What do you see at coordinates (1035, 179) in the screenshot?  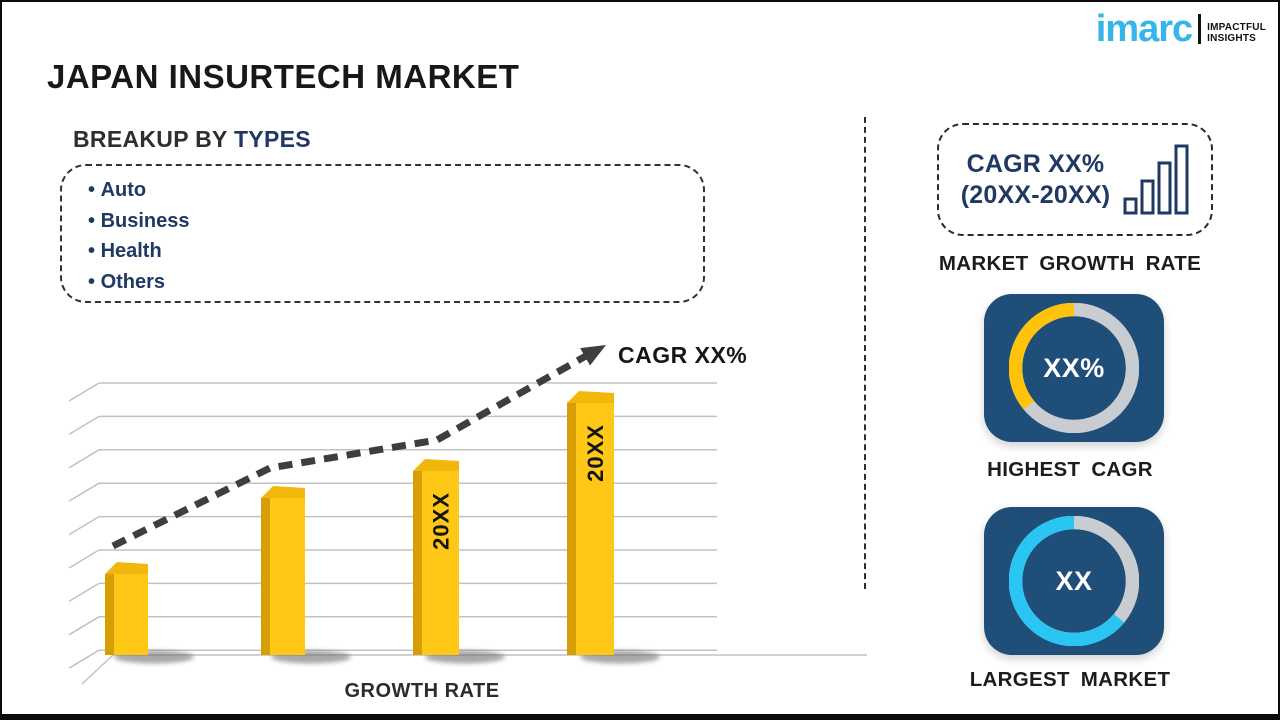 I see `cagr-box-text: CAGR XX% (20XX-20XX)` at bounding box center [1035, 179].